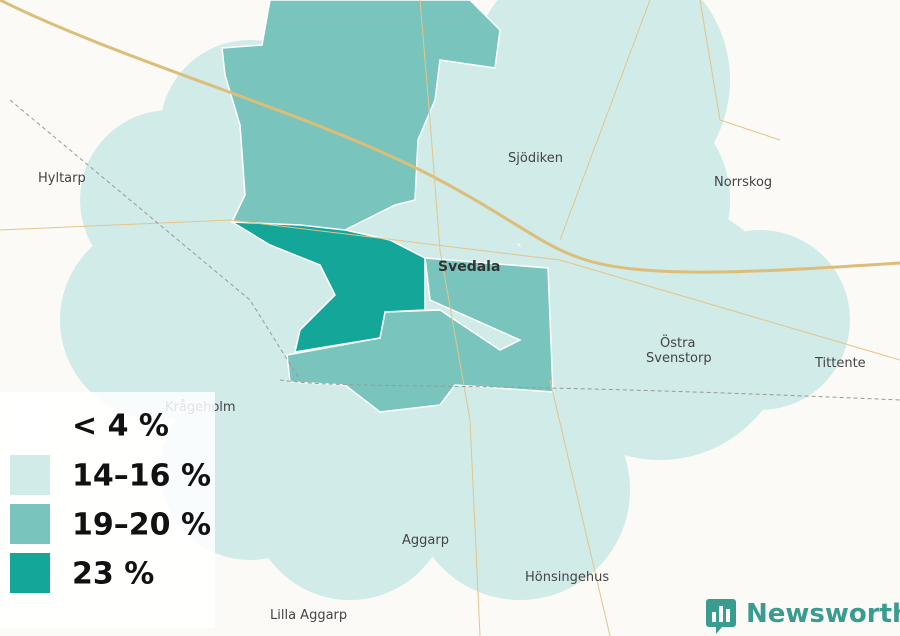 The width and height of the screenshot is (900, 636). I want to click on brand-logo: Newsworthy, so click(803, 616).